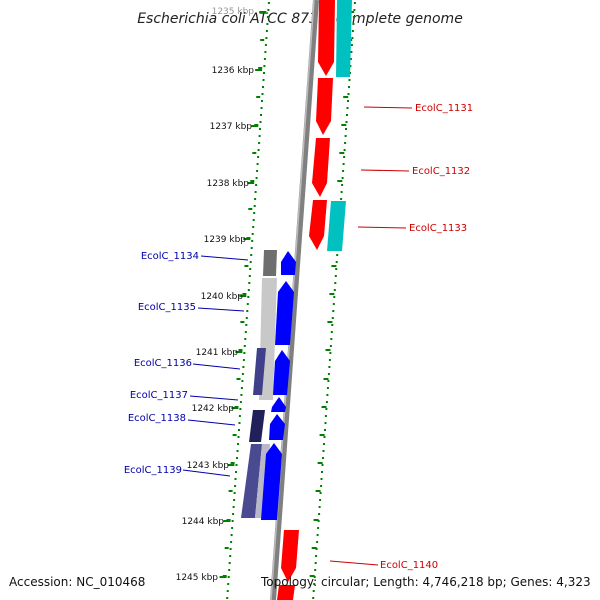 This screenshot has width=600, height=600. What do you see at coordinates (77, 582) in the screenshot?
I see `accession-text: Accession: NC_010468` at bounding box center [77, 582].